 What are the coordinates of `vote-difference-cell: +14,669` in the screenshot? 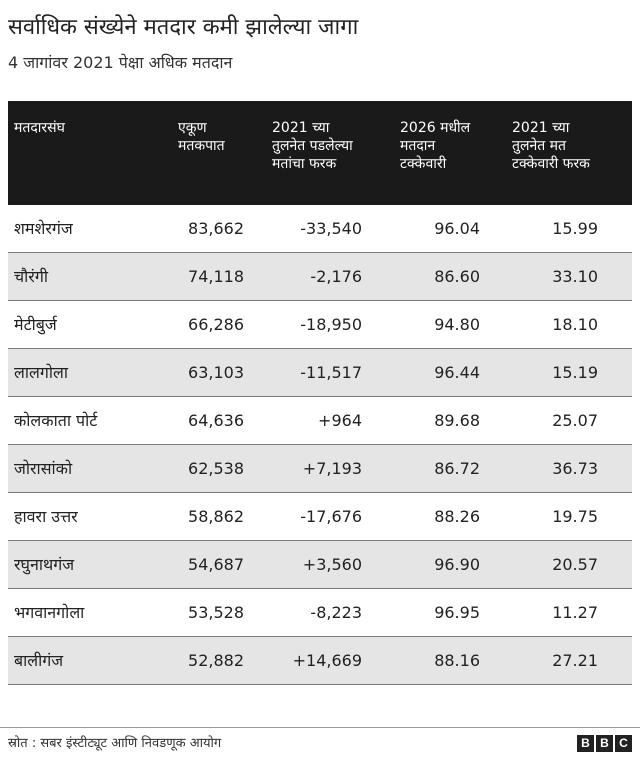 It's located at (327, 660).